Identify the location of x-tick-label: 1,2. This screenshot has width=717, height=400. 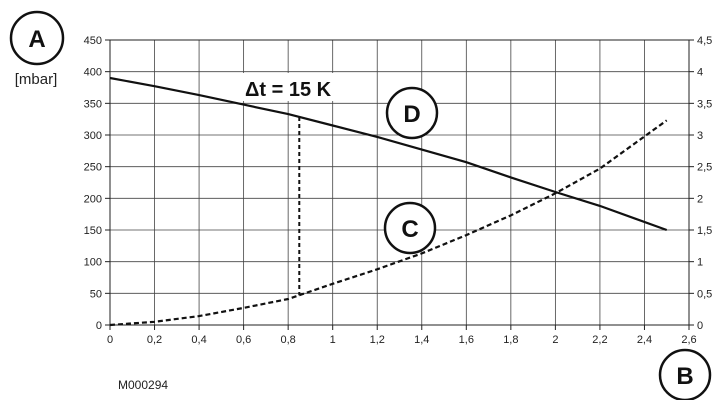
(377, 340).